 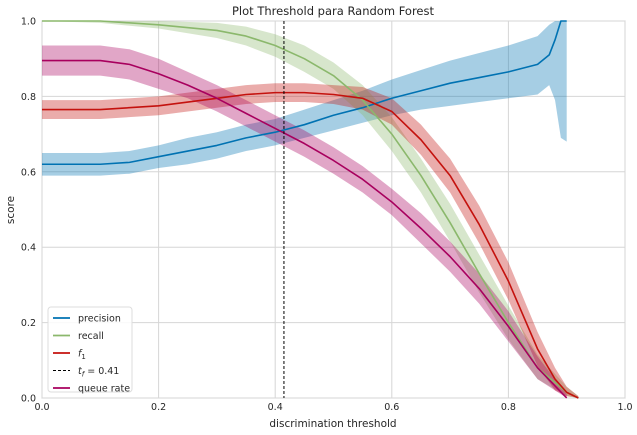 I want to click on y-axis-label: score, so click(x=11, y=210).